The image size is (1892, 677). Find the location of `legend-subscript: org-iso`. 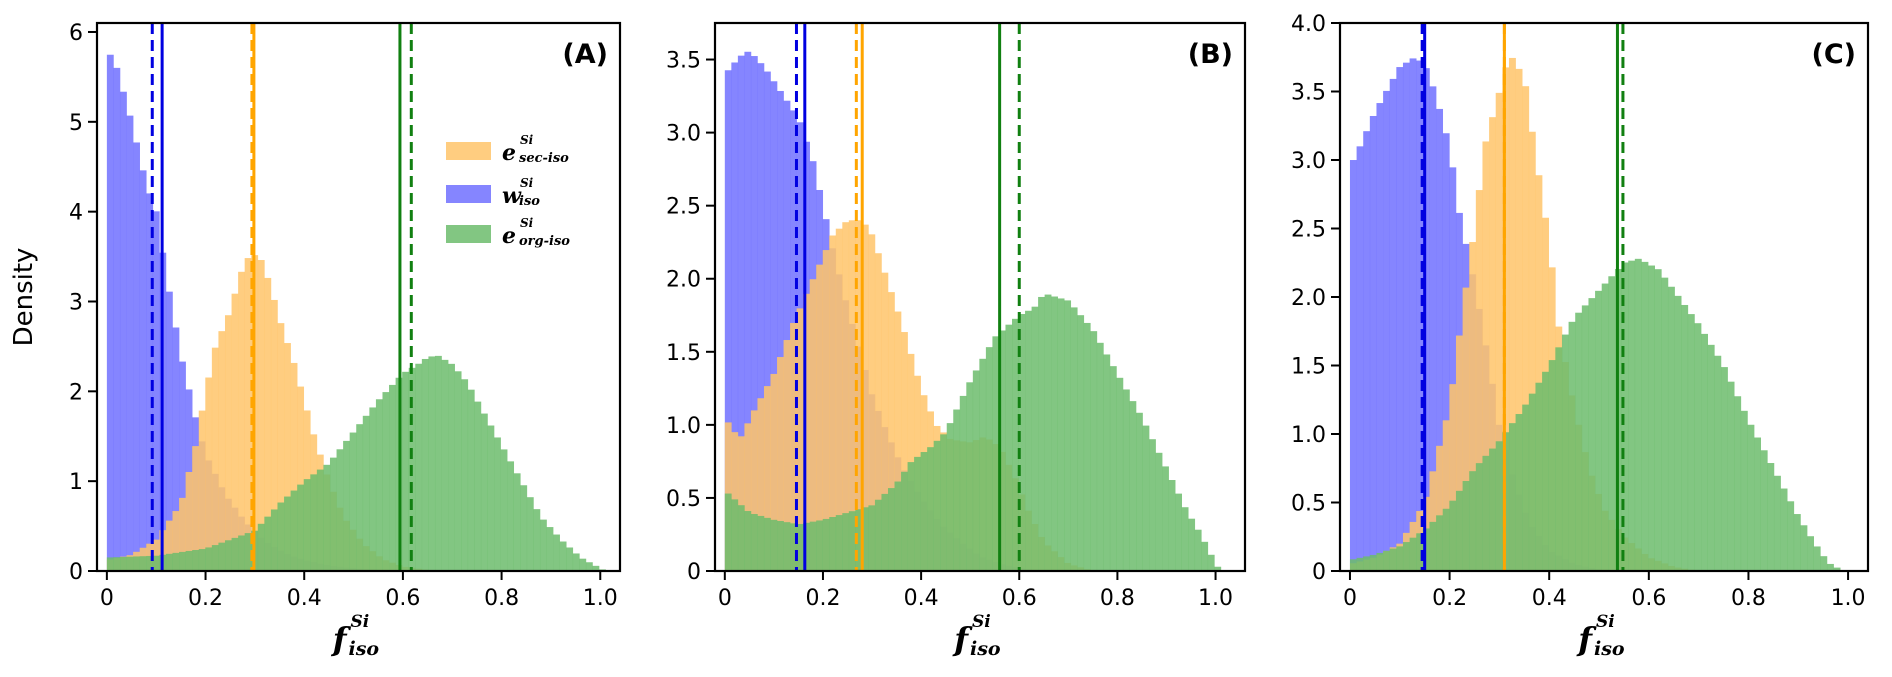

legend-subscript: org-iso is located at coordinates (544, 241).